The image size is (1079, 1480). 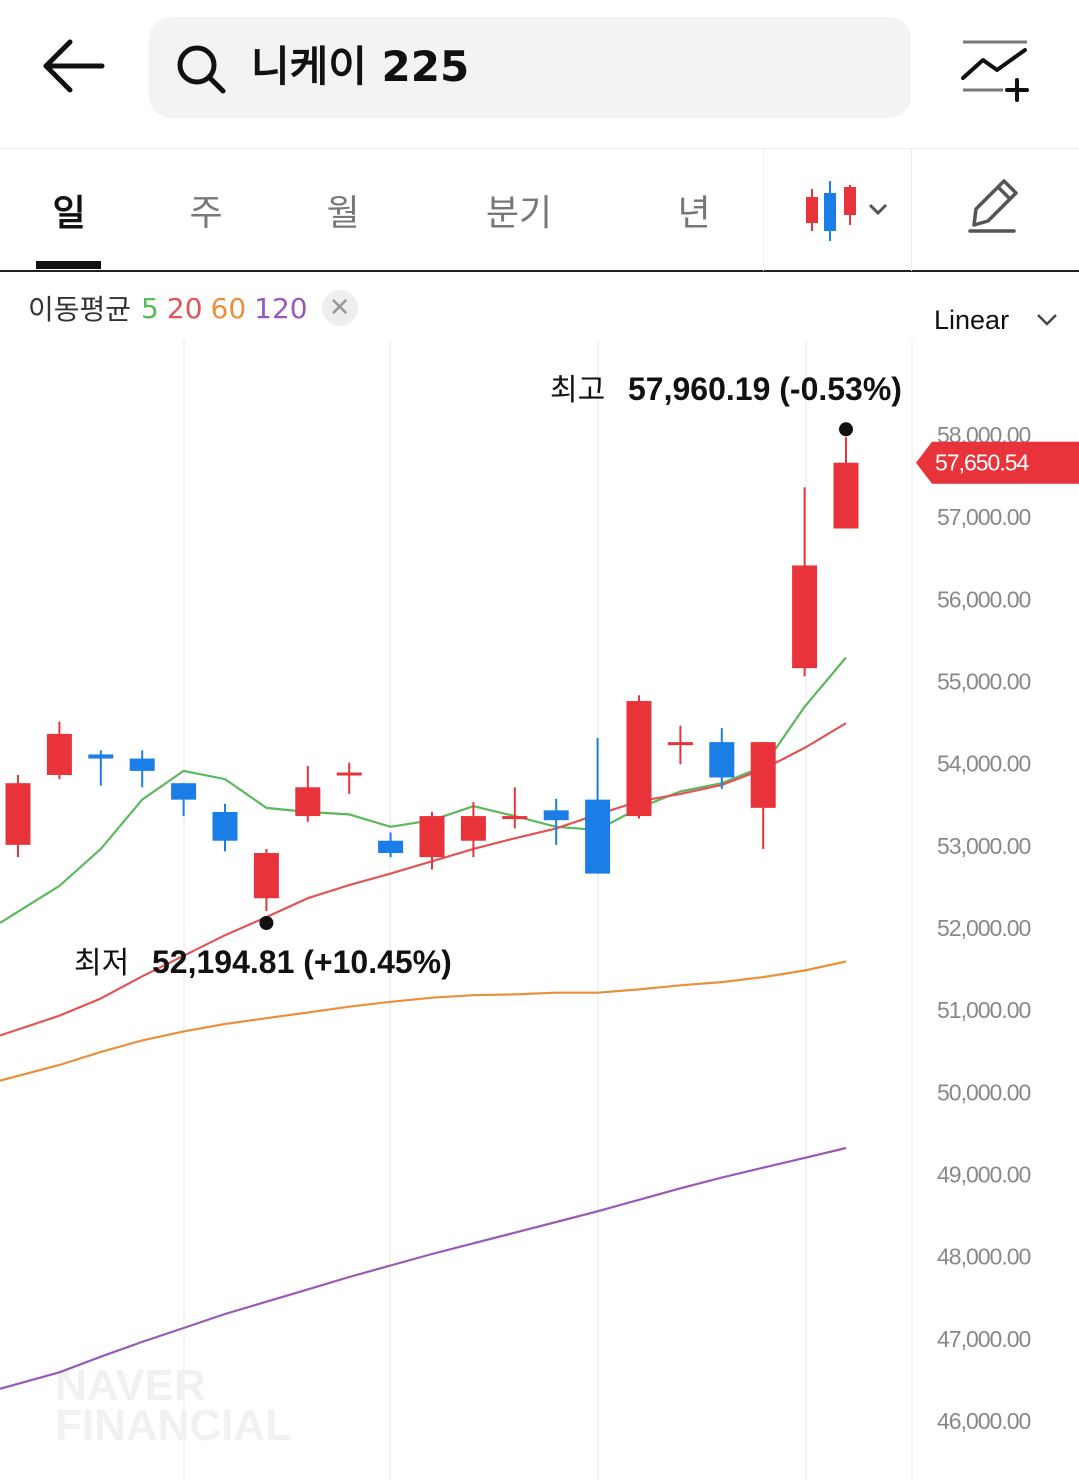 I want to click on chart-type-dropdown, so click(x=837, y=210).